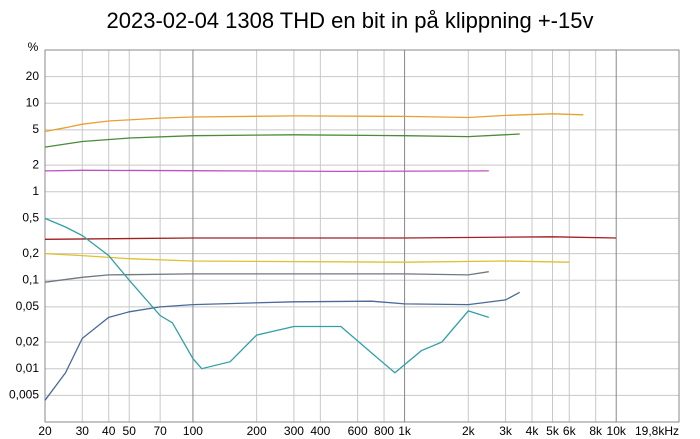 The image size is (700, 439). I want to click on x-tick-label: 10k, so click(617, 431).